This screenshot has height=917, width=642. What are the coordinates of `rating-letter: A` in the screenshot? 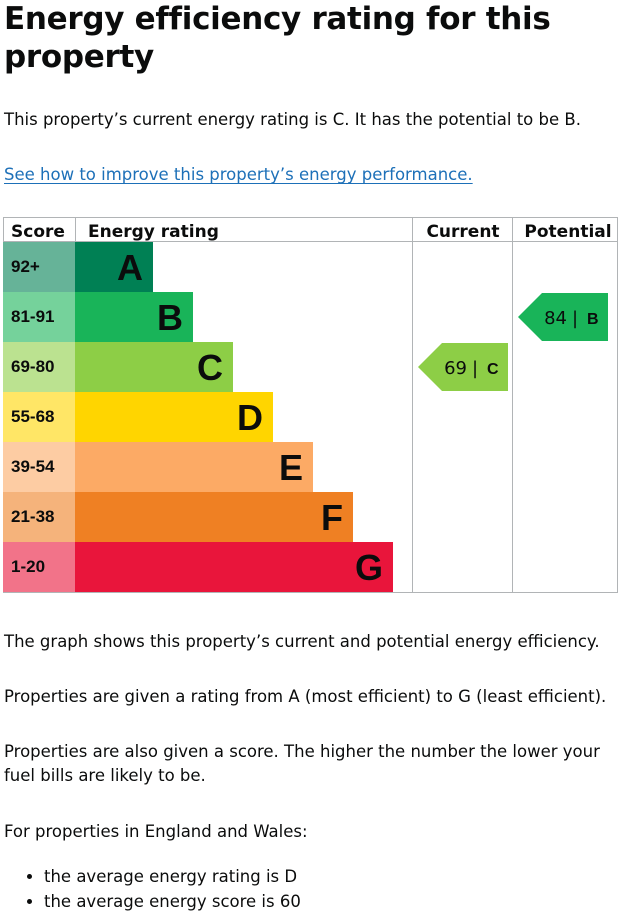 It's located at (130, 267).